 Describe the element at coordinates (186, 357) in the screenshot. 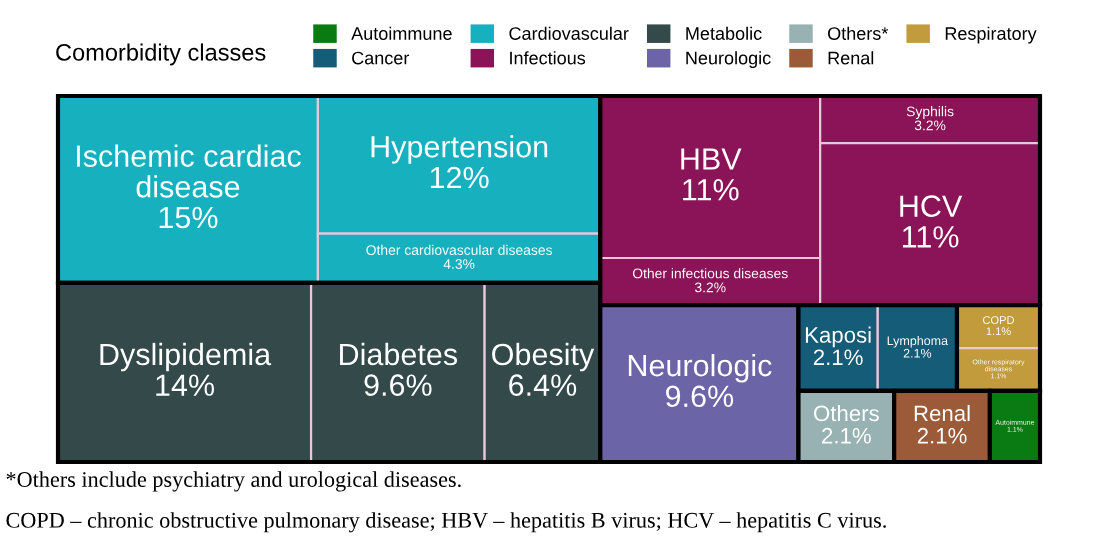

I see `category-label: Dyslipidemia` at that location.